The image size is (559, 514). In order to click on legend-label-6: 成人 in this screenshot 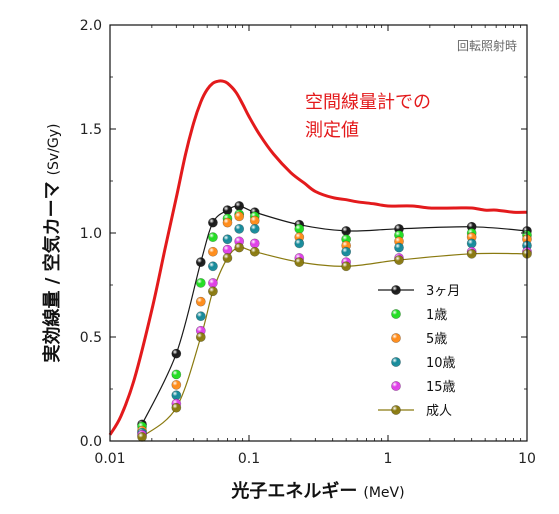, I will do `click(439, 411)`.